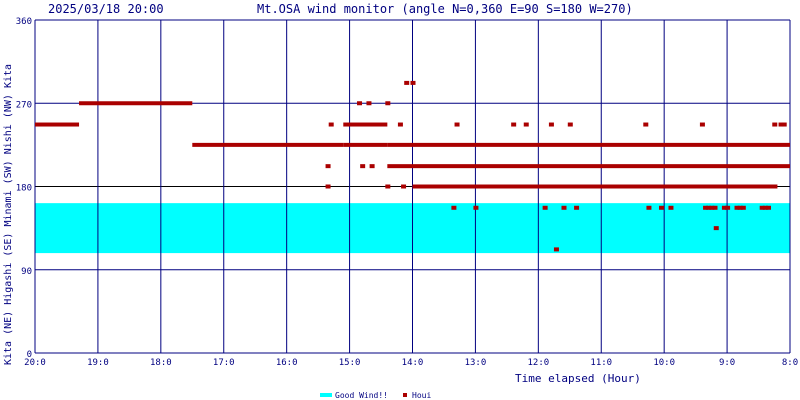 This screenshot has width=800, height=400. I want to click on x-tick-label: 17:0, so click(224, 363).